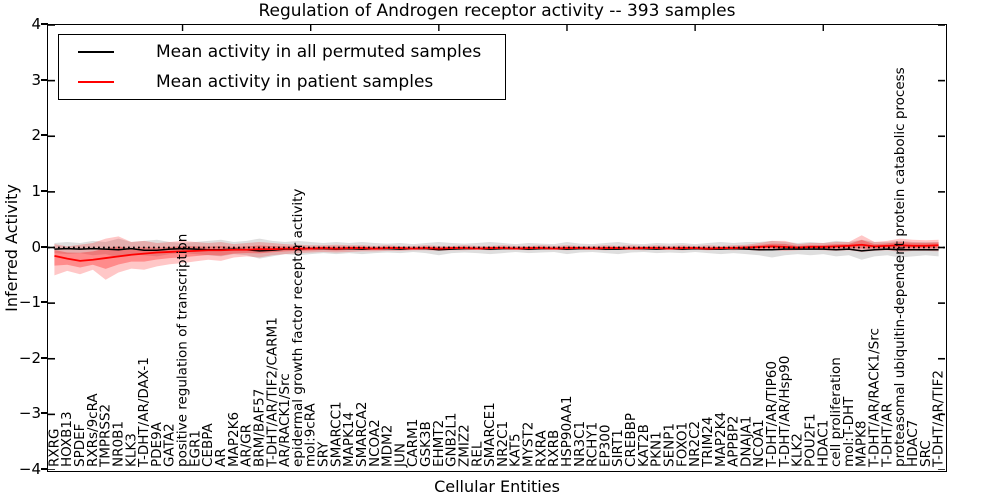  Describe the element at coordinates (887, 435) in the screenshot. I see `x-tick-label: T-DHT/AR` at that location.